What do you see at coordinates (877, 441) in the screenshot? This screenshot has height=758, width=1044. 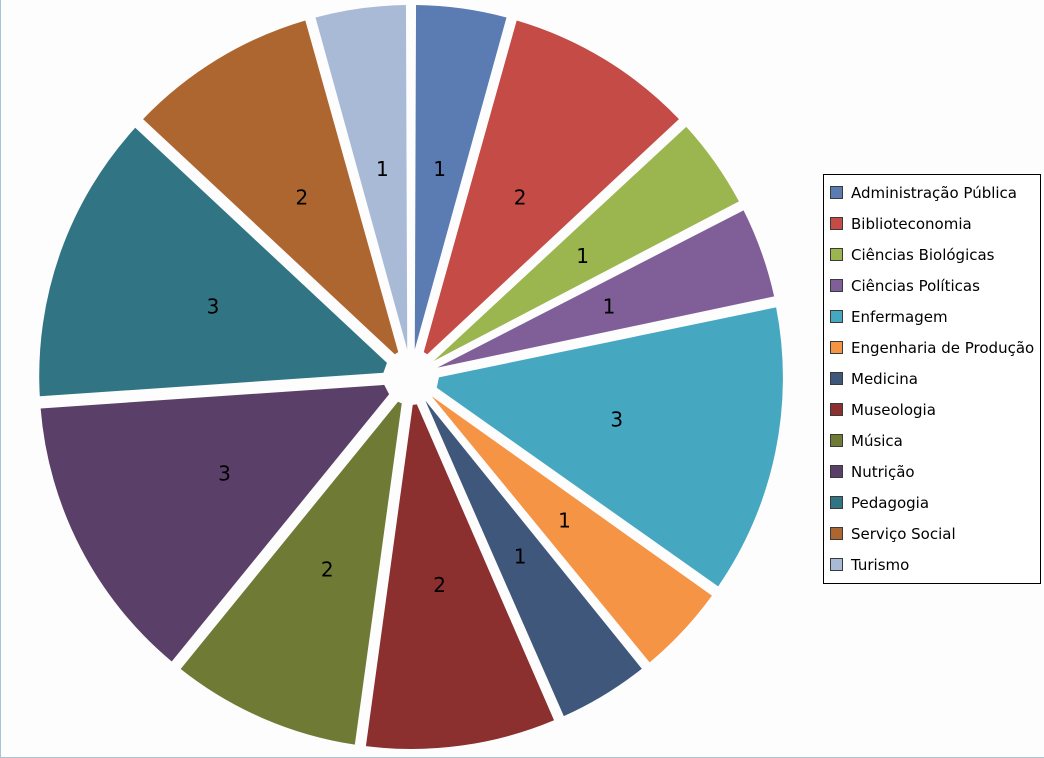 I see `legend-label: Música` at bounding box center [877, 441].